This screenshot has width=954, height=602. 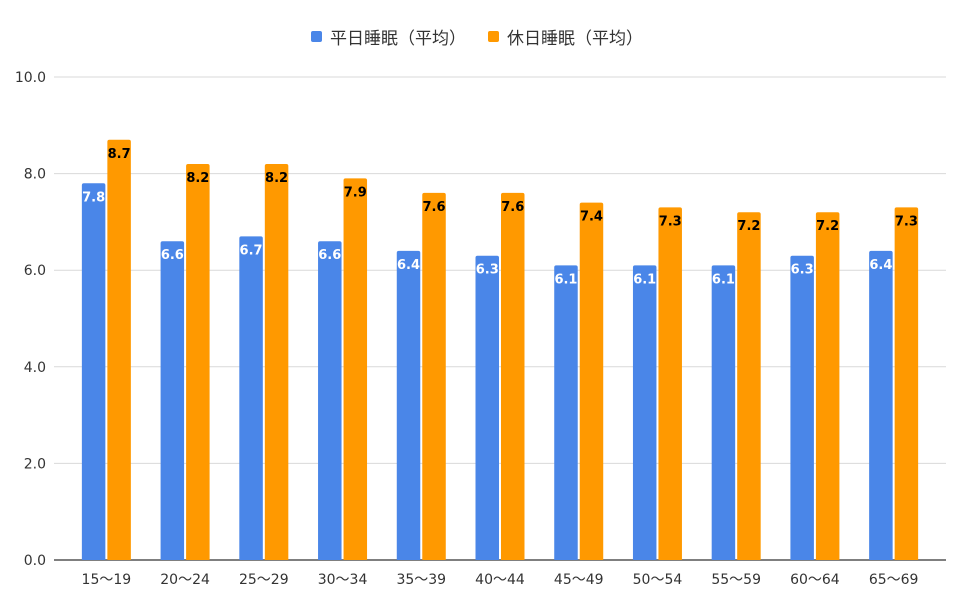 What do you see at coordinates (119, 154) in the screenshot?
I see `bar-label-holiday: 8.7` at bounding box center [119, 154].